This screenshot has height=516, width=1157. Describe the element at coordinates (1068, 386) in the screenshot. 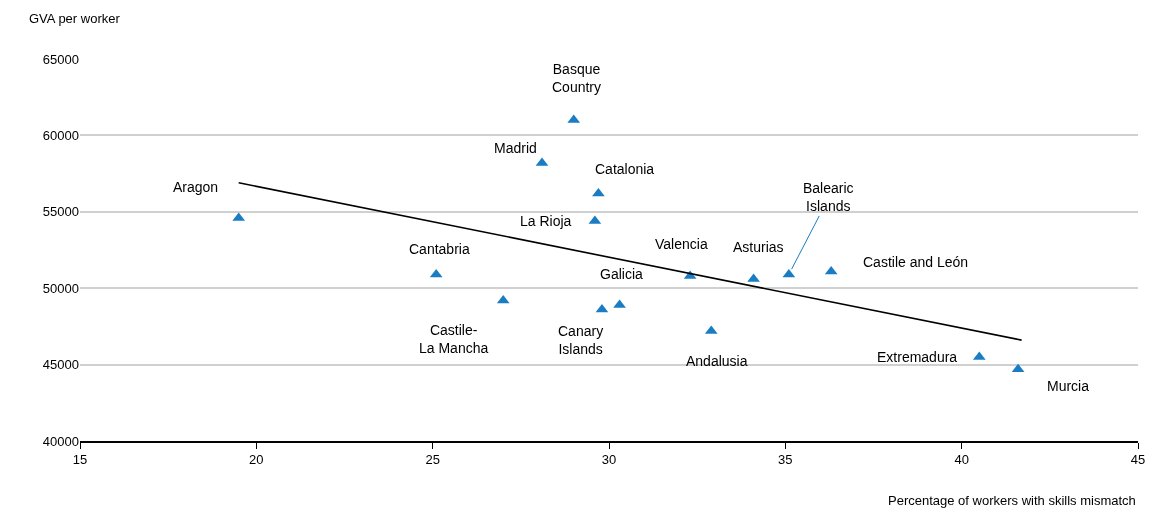

I see `annotation: Murcia` at that location.